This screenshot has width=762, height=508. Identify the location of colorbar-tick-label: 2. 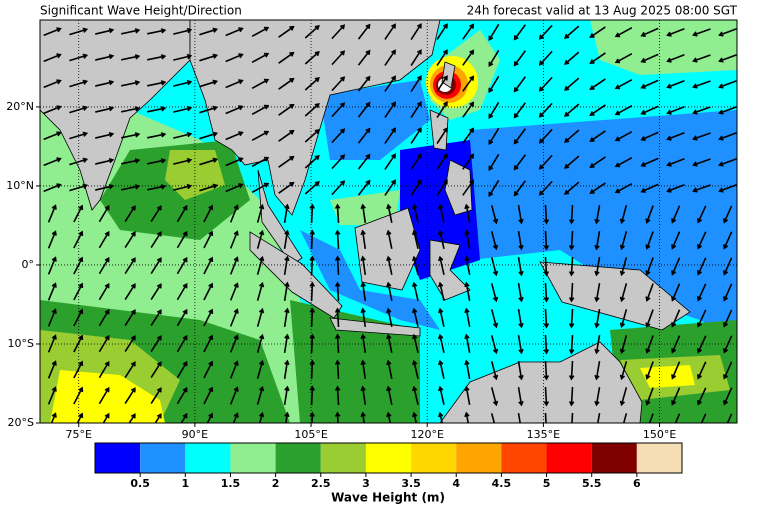
(276, 483).